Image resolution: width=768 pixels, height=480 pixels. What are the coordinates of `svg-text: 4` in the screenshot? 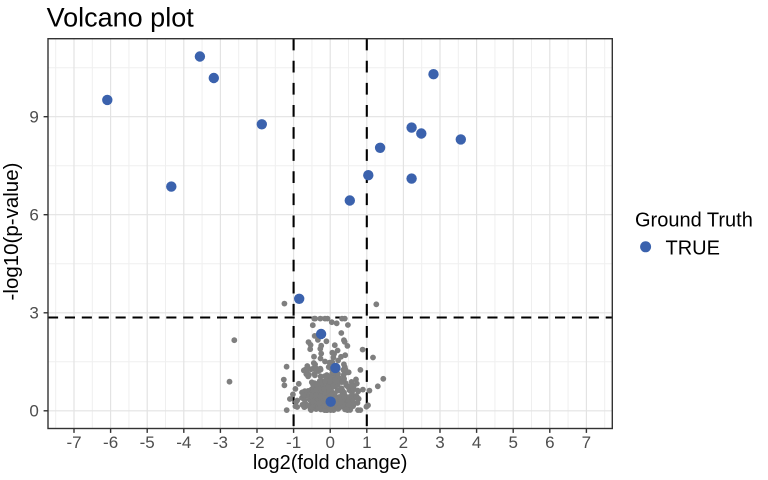 It's located at (476, 442).